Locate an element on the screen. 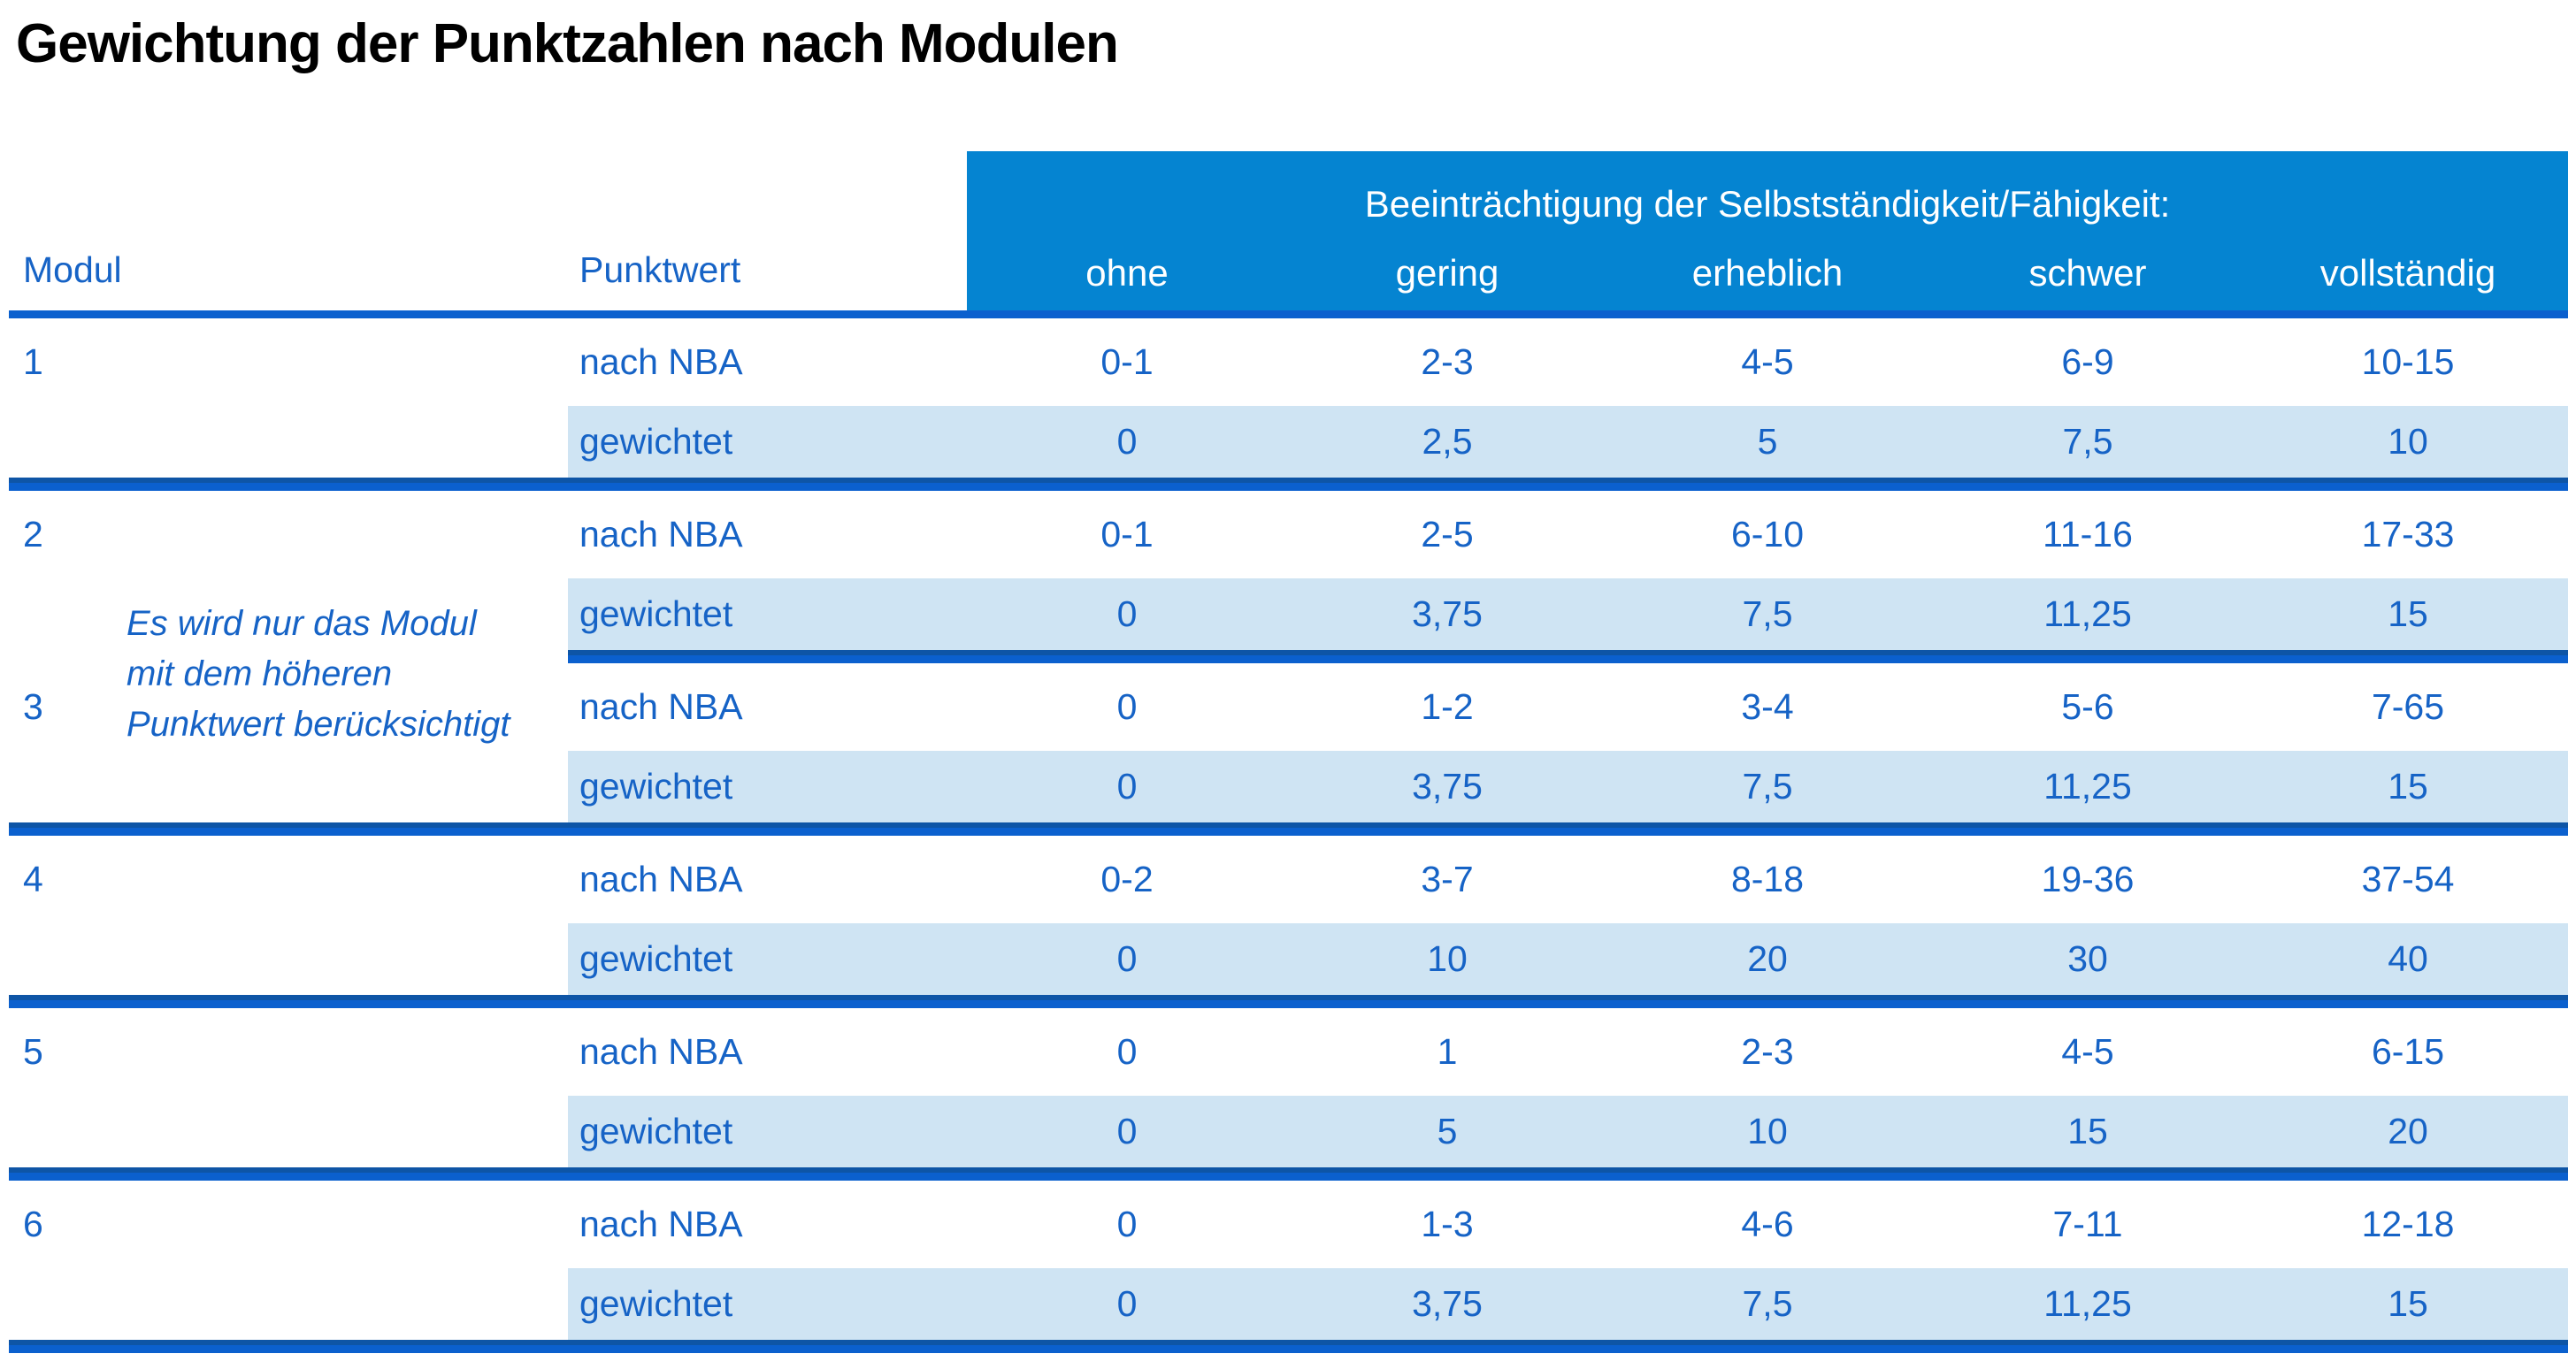 The width and height of the screenshot is (2576, 1369). score-cell: 0-2 is located at coordinates (1127, 879).